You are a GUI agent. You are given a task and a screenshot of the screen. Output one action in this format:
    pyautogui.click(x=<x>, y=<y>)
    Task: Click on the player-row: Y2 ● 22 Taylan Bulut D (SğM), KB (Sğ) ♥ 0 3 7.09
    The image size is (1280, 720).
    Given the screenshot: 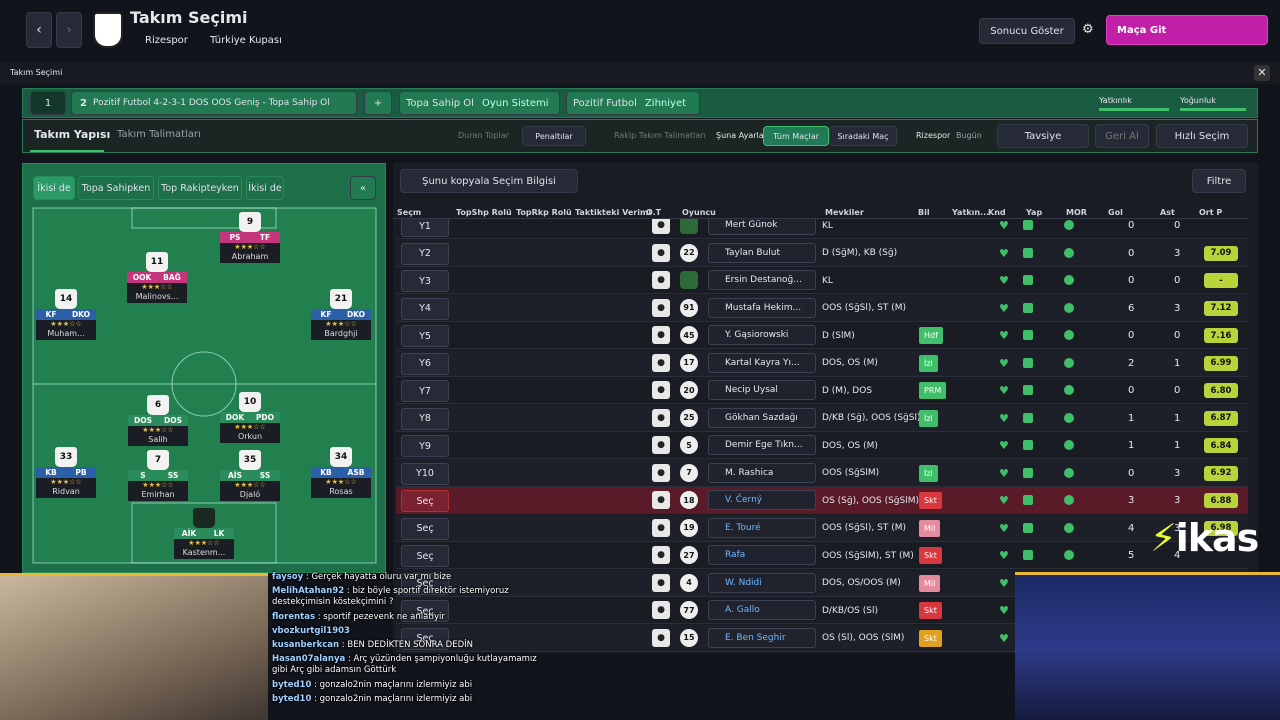 What is the action you would take?
    pyautogui.click(x=822, y=253)
    